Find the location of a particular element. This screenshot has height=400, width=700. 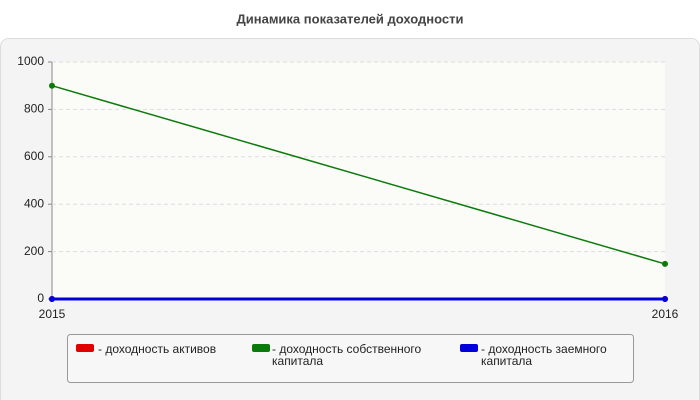

y-tick-label: 400 is located at coordinates (34, 203).